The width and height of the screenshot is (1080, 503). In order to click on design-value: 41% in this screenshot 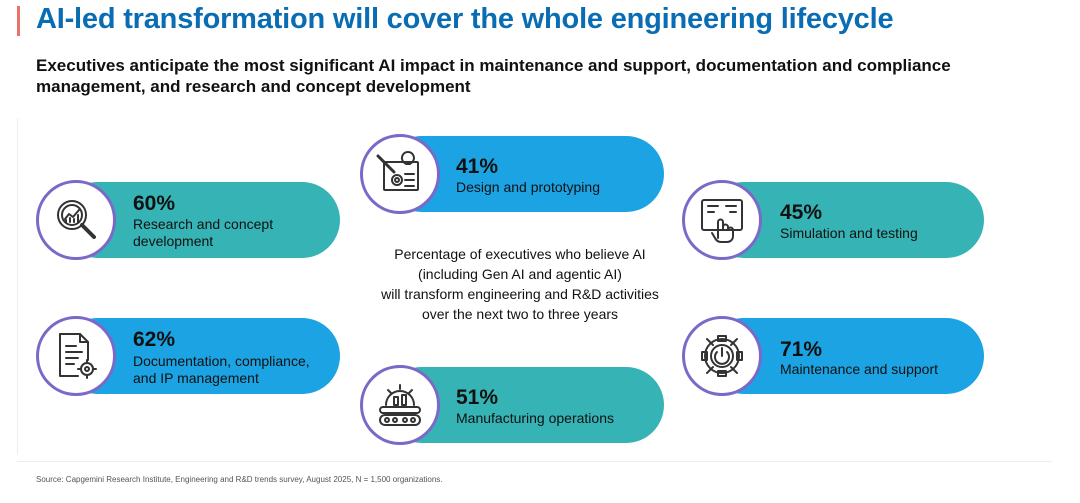, I will do `click(477, 166)`.